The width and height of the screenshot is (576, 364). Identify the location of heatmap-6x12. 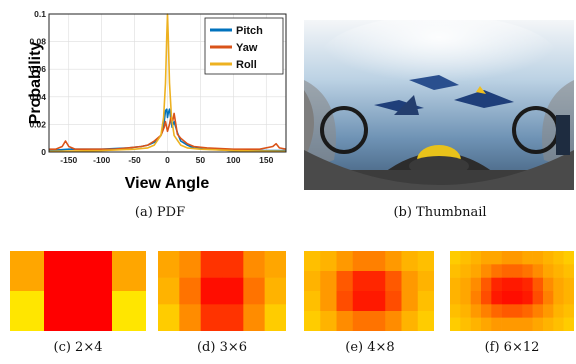
(512, 291).